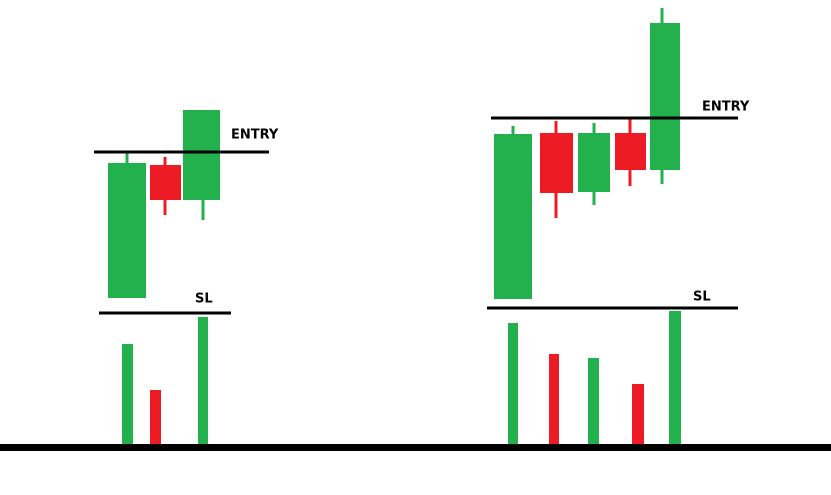 This screenshot has width=831, height=495. Describe the element at coordinates (415, 447) in the screenshot. I see `baseline` at that location.